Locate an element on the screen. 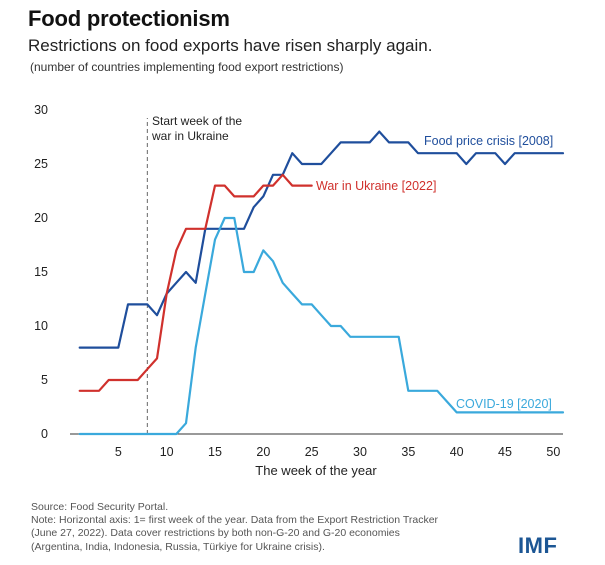 The width and height of the screenshot is (605, 565). y-tick-label: 25 is located at coordinates (41, 164).